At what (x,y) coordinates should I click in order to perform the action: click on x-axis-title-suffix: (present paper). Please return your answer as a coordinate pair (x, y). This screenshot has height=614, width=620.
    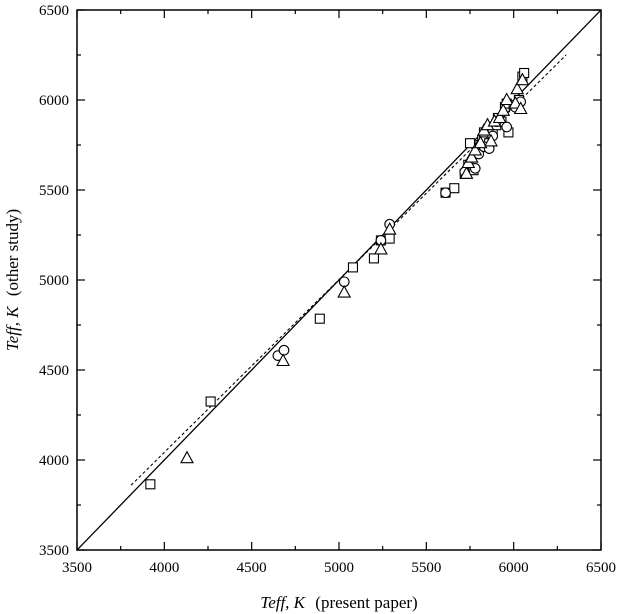
    Looking at the image, I should click on (366, 602).